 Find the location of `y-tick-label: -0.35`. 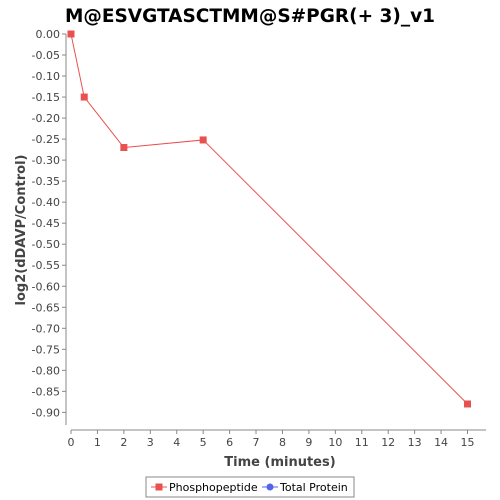

y-tick-label: -0.35 is located at coordinates (46, 181).